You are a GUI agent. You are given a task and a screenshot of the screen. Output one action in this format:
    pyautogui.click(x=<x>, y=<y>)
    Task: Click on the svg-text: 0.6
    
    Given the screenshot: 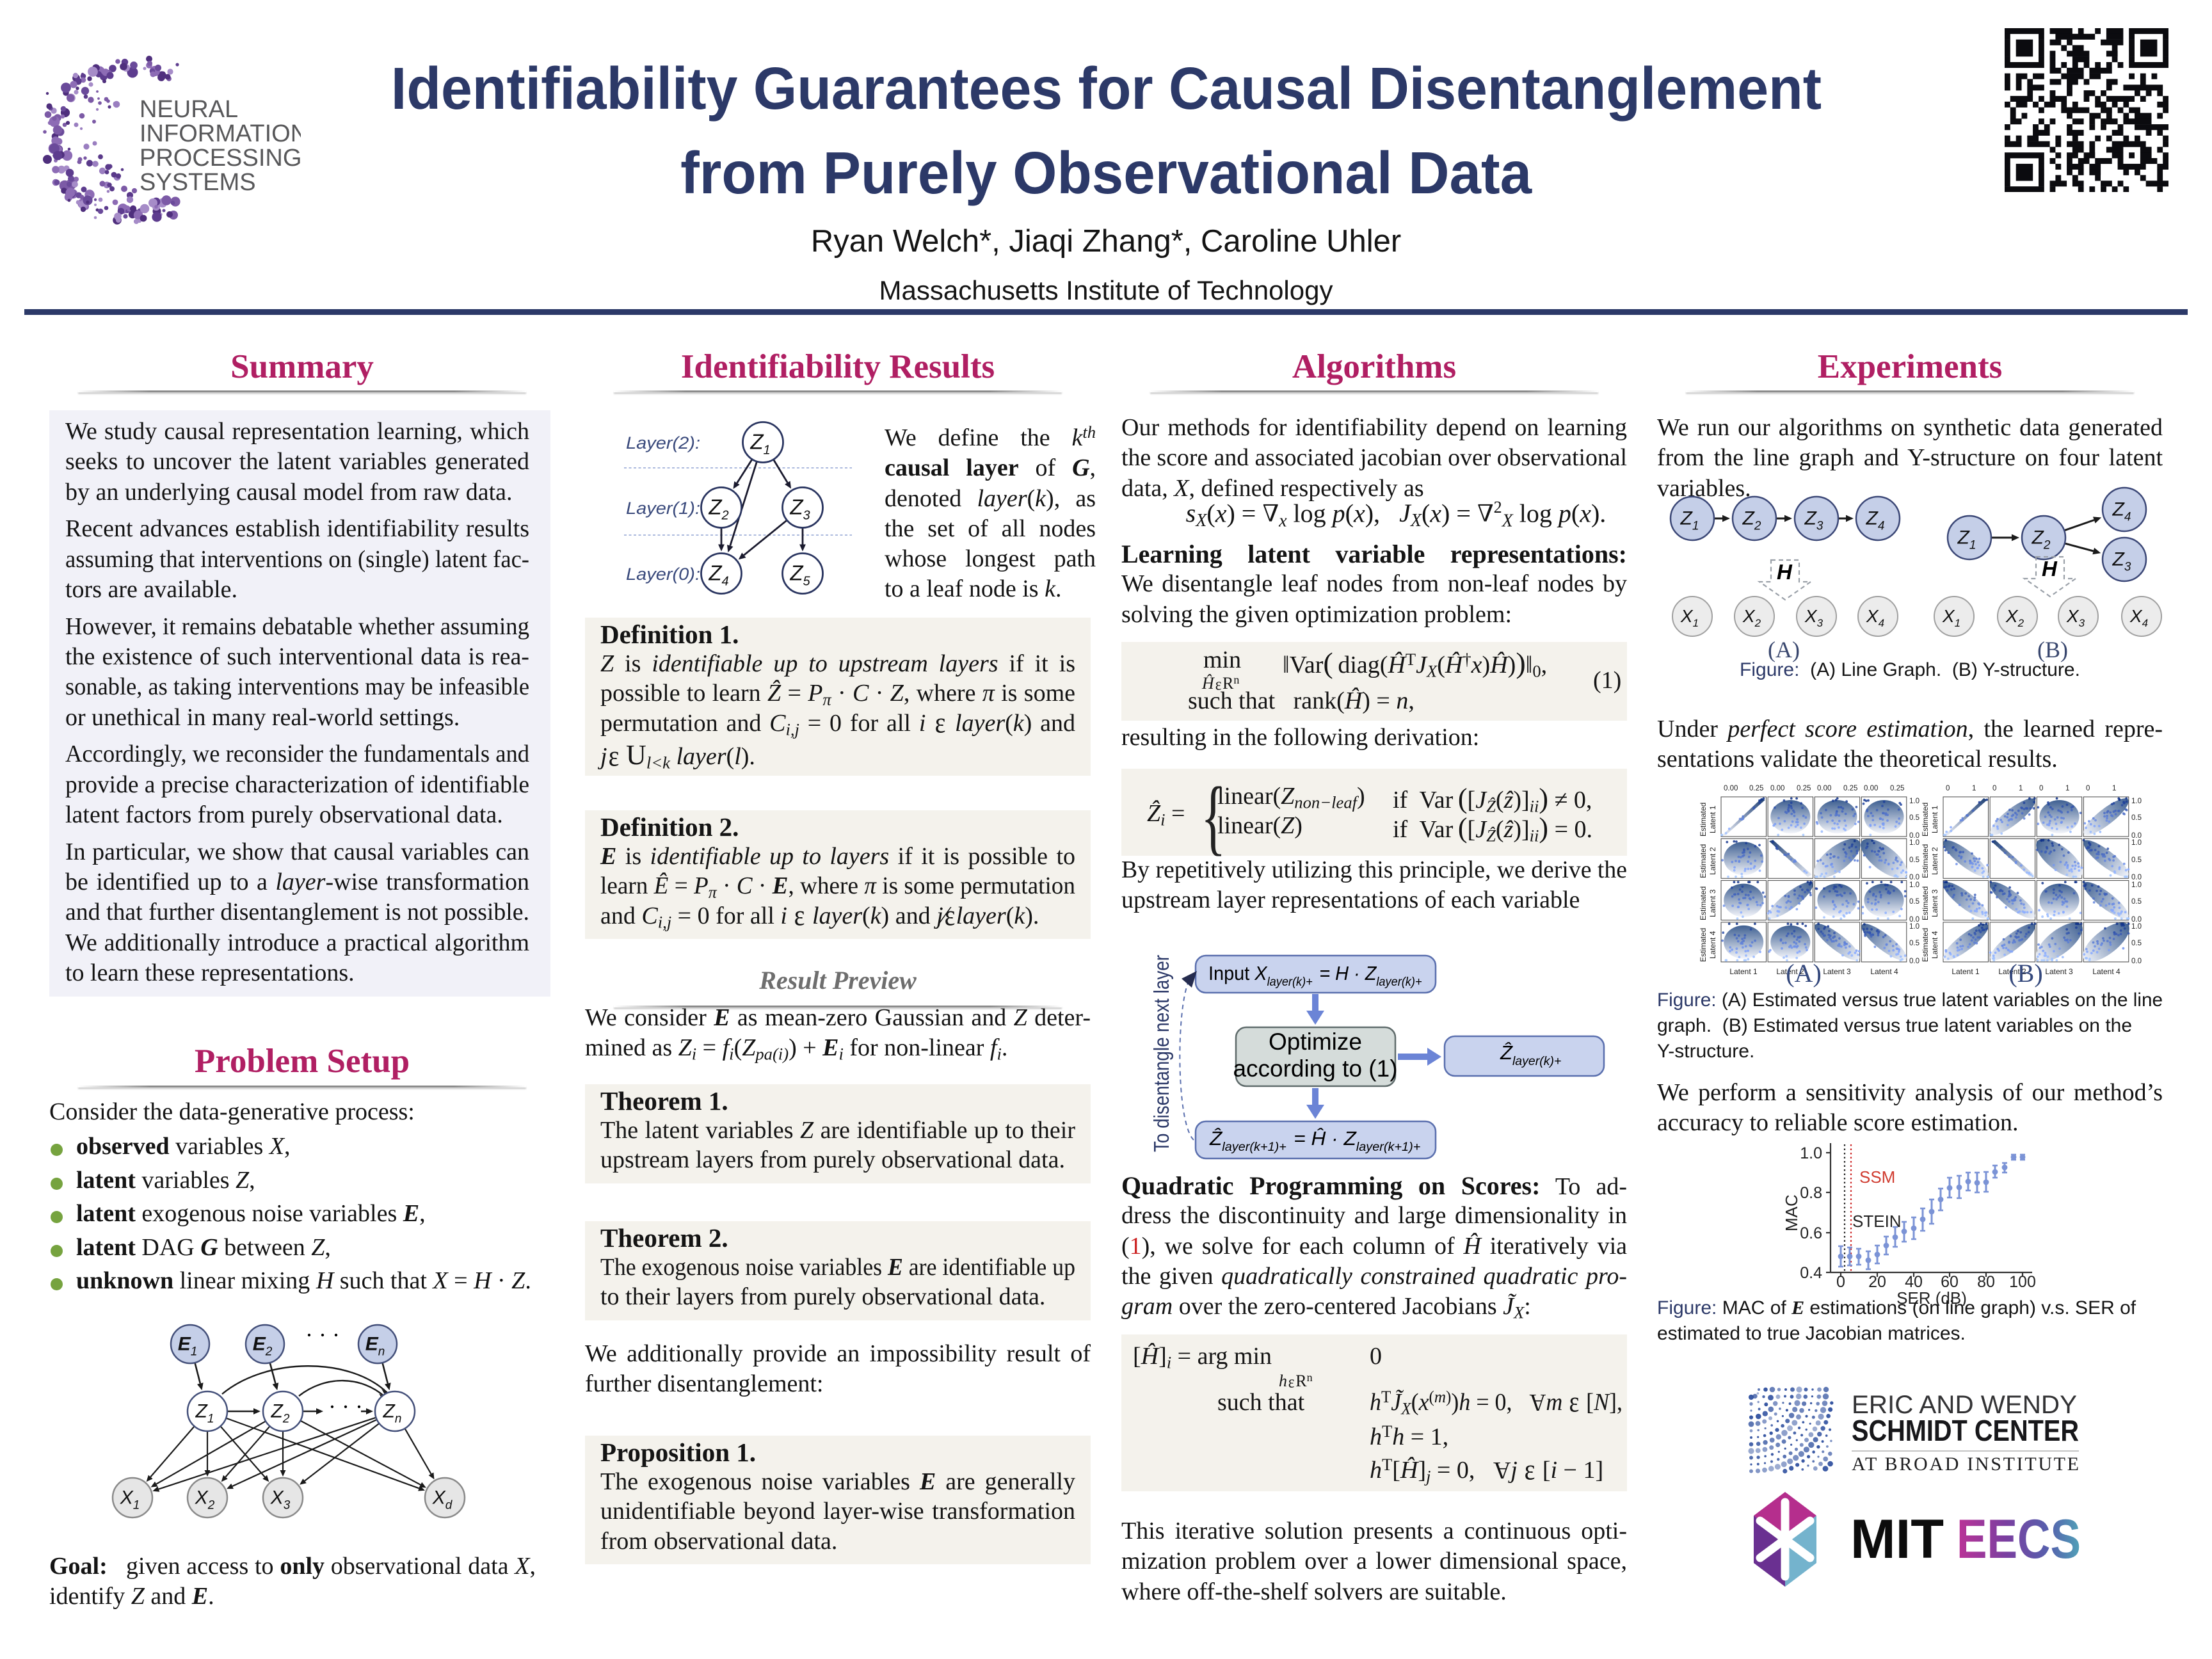 What is the action you would take?
    pyautogui.click(x=1811, y=1233)
    